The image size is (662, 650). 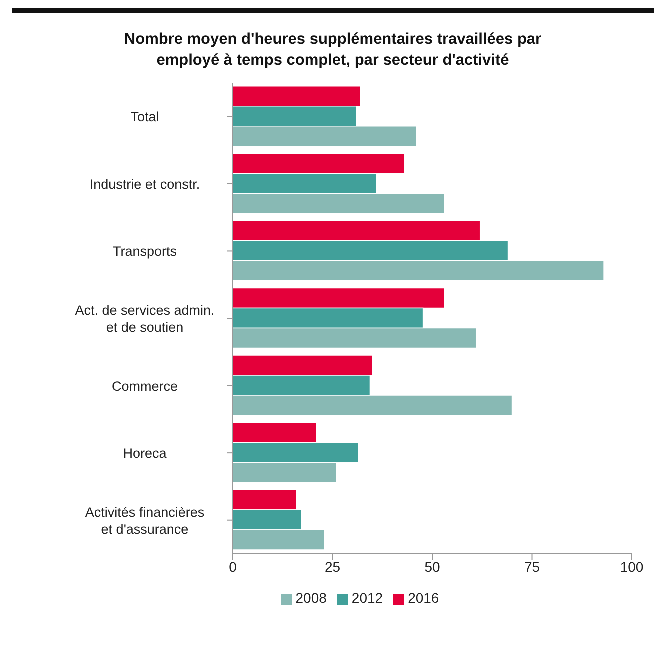 What do you see at coordinates (145, 453) in the screenshot?
I see `y-tick-label: Horeca` at bounding box center [145, 453].